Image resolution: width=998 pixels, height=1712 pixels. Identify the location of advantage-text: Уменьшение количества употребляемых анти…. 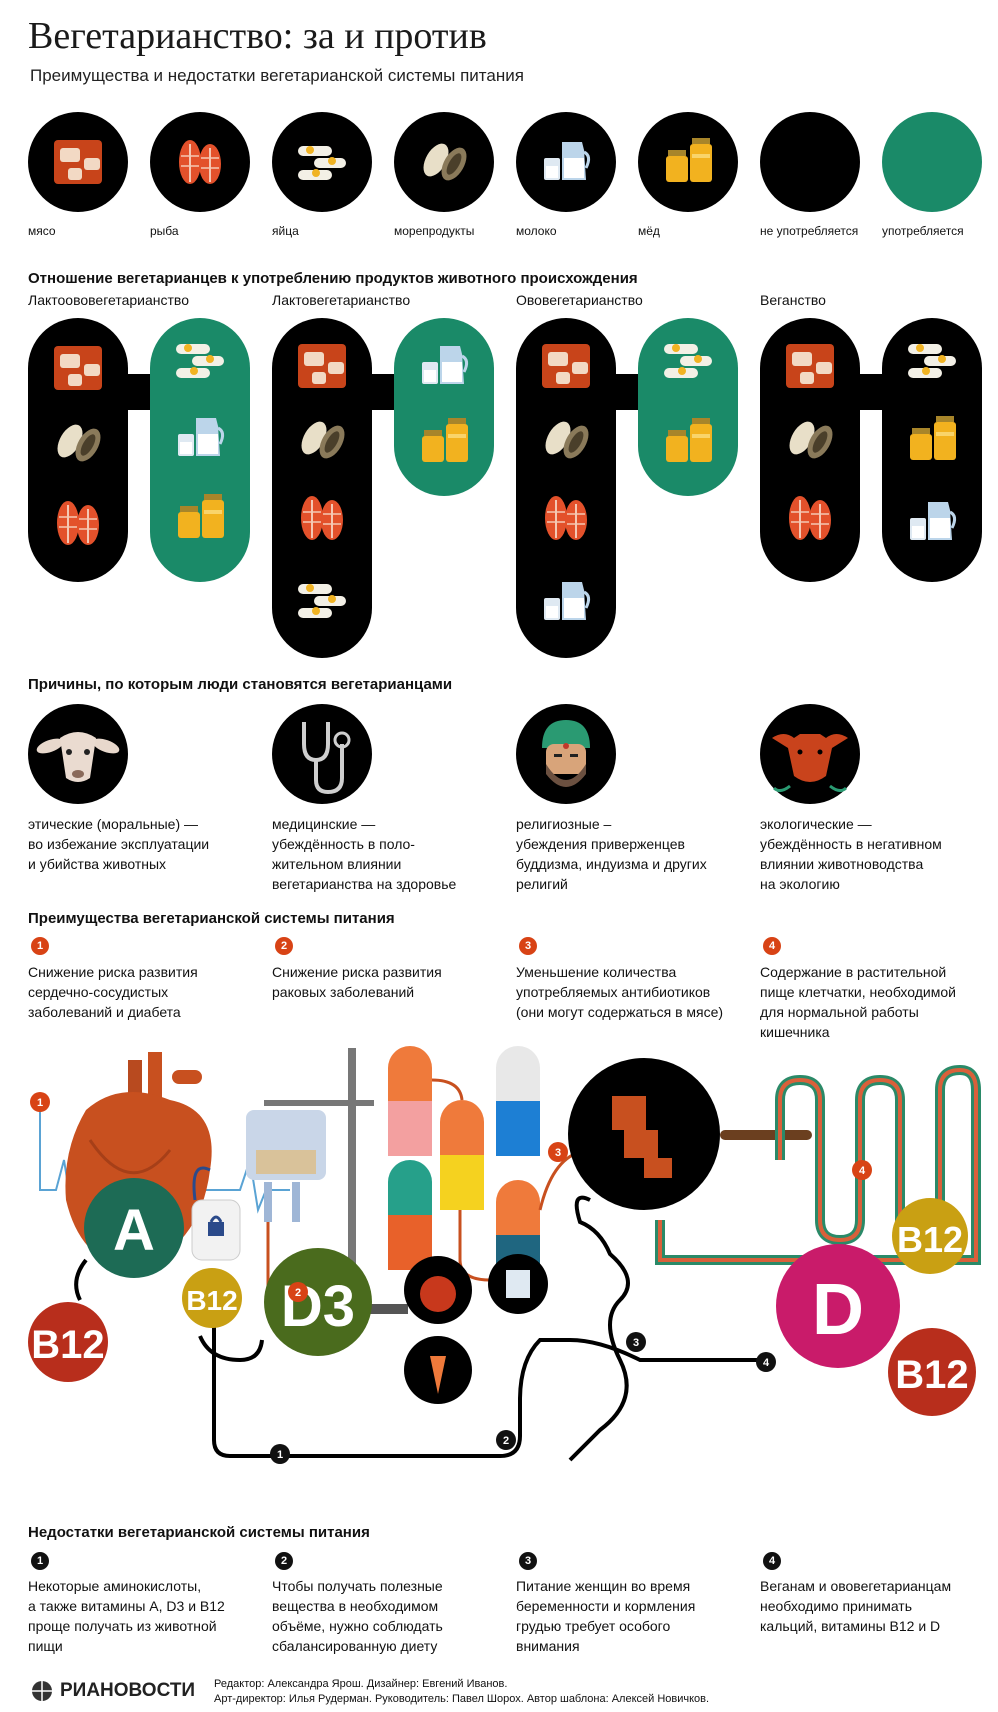
(628, 992).